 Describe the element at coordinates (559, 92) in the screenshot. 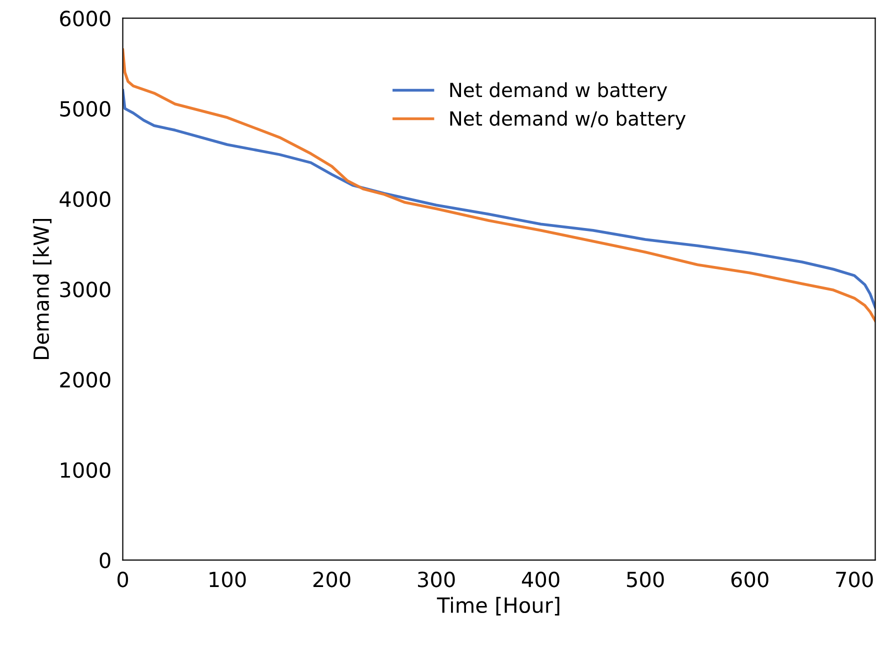

I see `legend-label: Net demand w battery` at that location.